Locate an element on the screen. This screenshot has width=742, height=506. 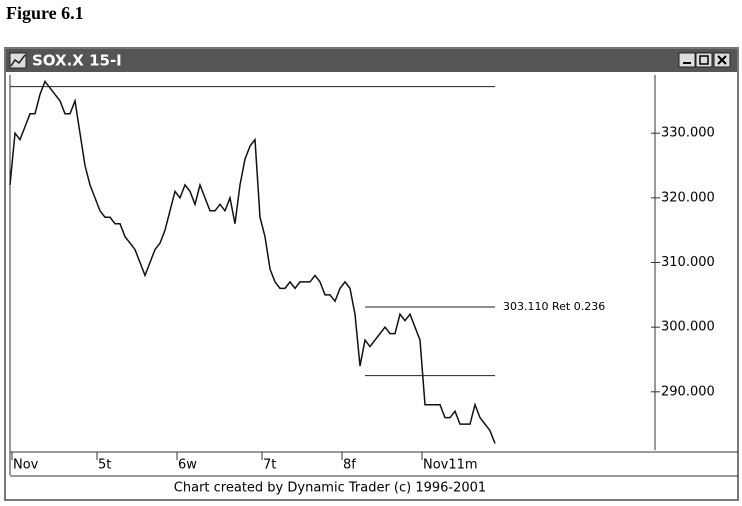
maximize-glyph is located at coordinates (704, 60).